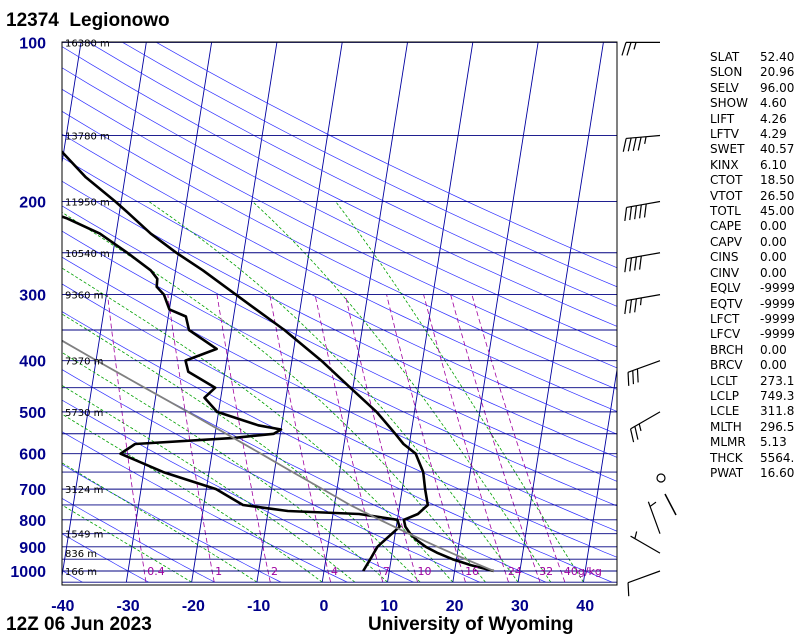 The image size is (800, 640). Describe the element at coordinates (424, 571) in the screenshot. I see `mixing-ratio-label: 10` at that location.